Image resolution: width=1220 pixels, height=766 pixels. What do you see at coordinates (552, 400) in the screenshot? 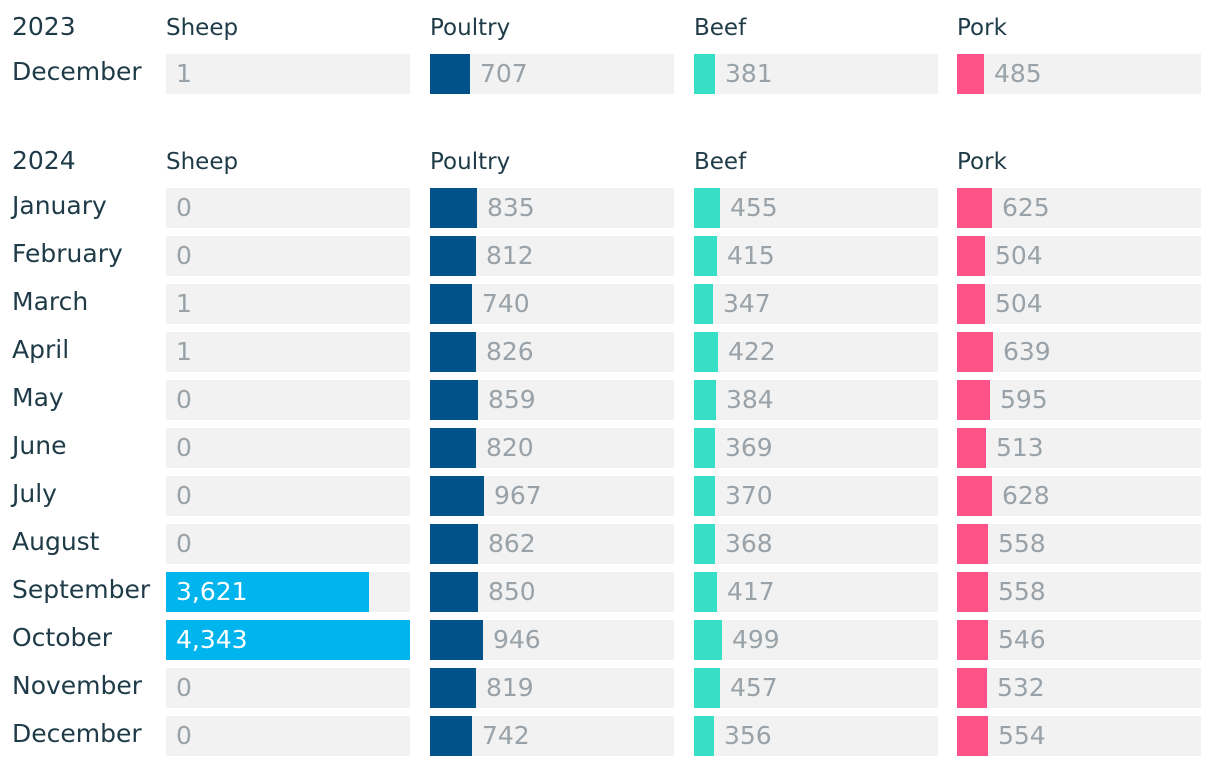
I see `bar-cell-poultry: 859` at bounding box center [552, 400].